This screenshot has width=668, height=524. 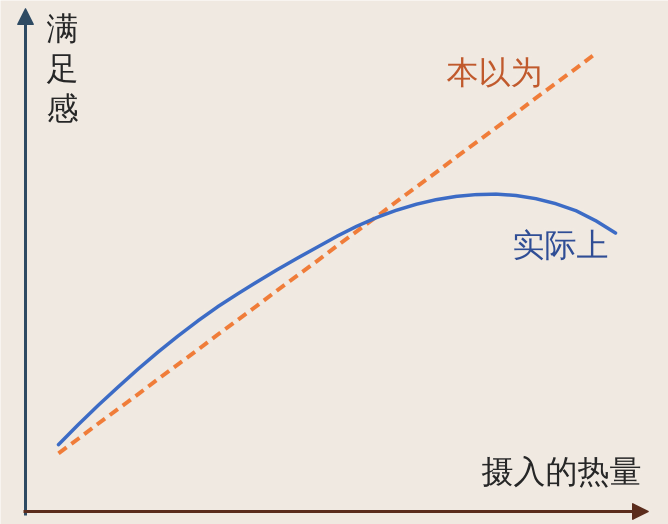 I want to click on series-label: 实际上, so click(x=560, y=245).